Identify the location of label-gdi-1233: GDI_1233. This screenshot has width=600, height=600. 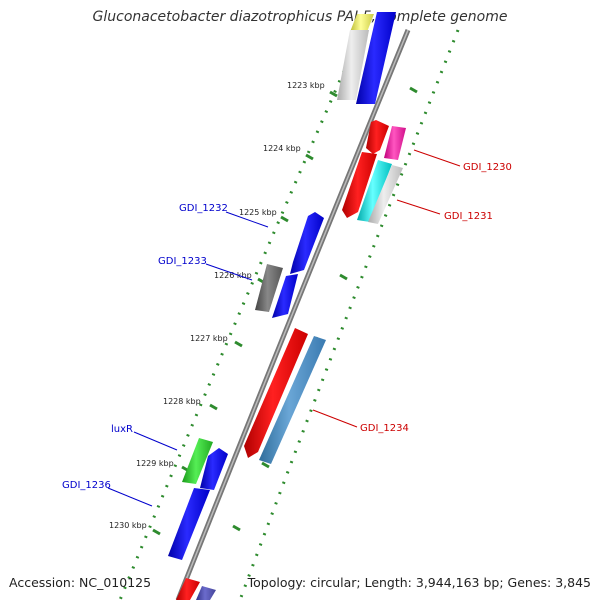
(182, 261).